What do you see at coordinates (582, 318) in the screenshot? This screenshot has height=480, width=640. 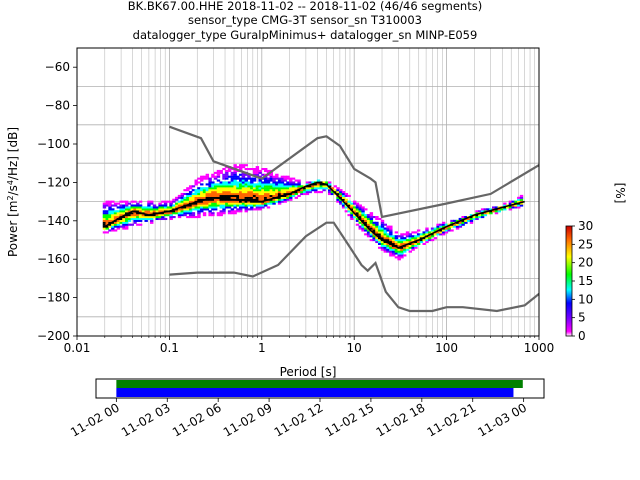 I see `colorbar-tick-label: 5` at bounding box center [582, 318].